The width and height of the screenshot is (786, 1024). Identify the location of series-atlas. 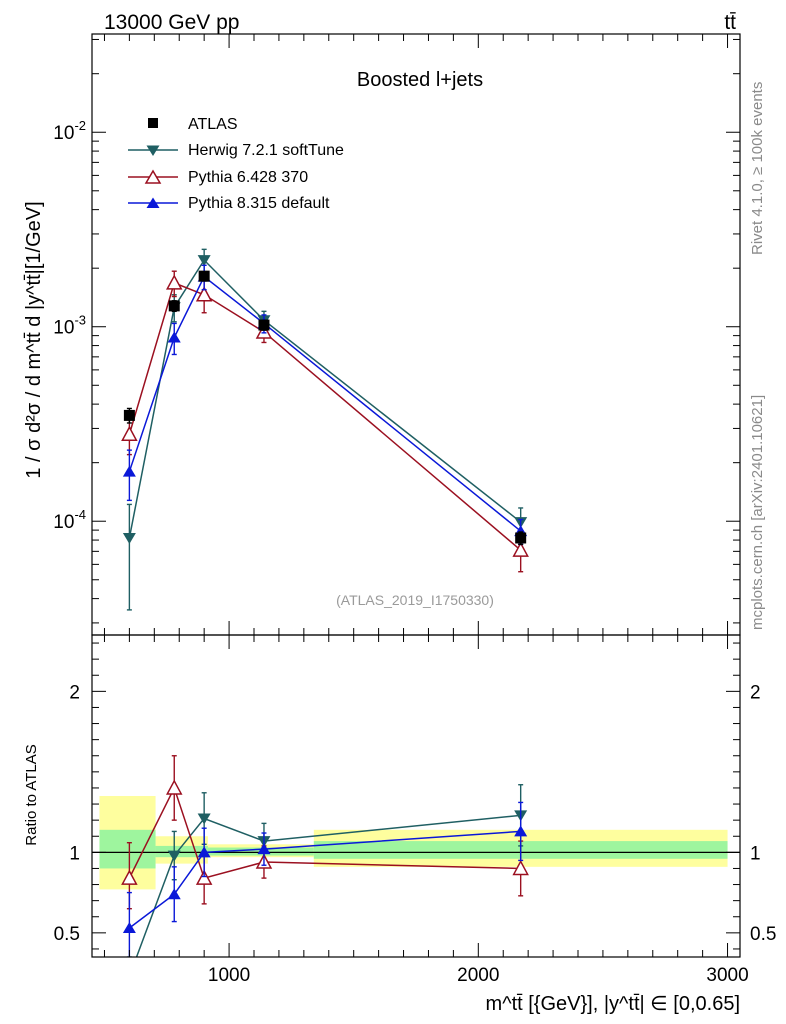
(325, 408).